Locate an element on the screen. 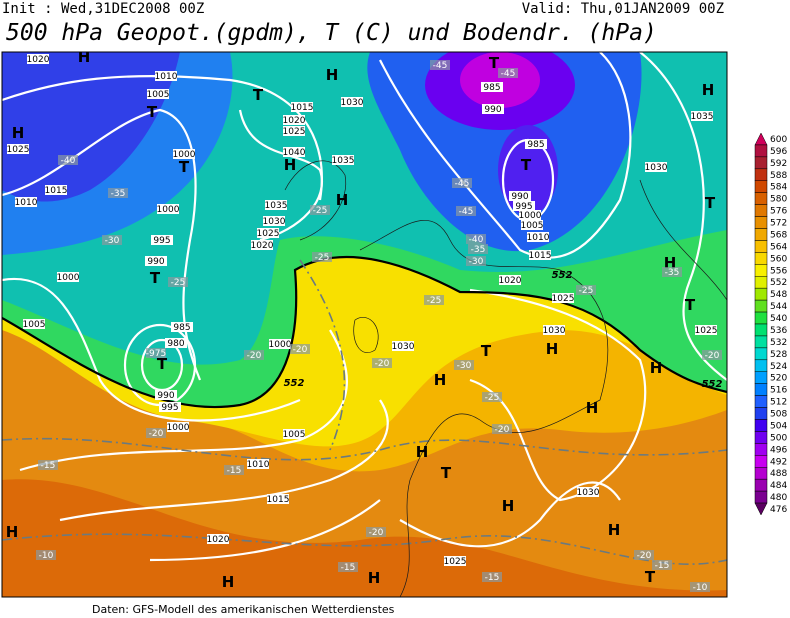 The width and height of the screenshot is (790, 618). colorbar-label: 480 is located at coordinates (778, 498).